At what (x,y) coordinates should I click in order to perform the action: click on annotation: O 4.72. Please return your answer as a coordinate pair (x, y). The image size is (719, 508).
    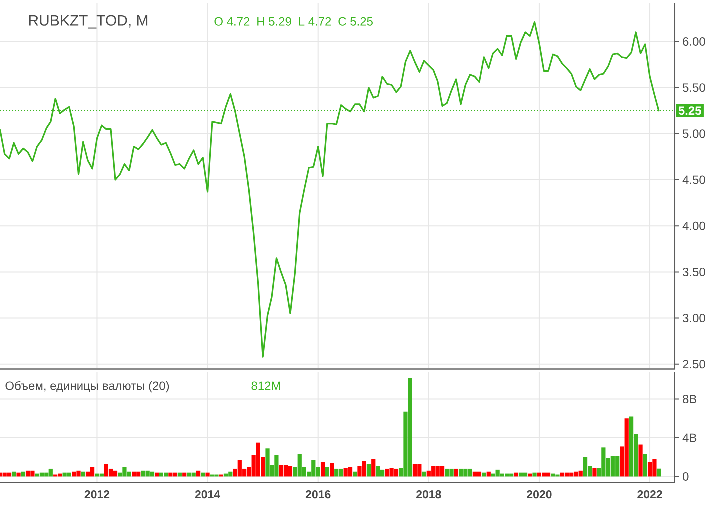
    Looking at the image, I should click on (232, 21).